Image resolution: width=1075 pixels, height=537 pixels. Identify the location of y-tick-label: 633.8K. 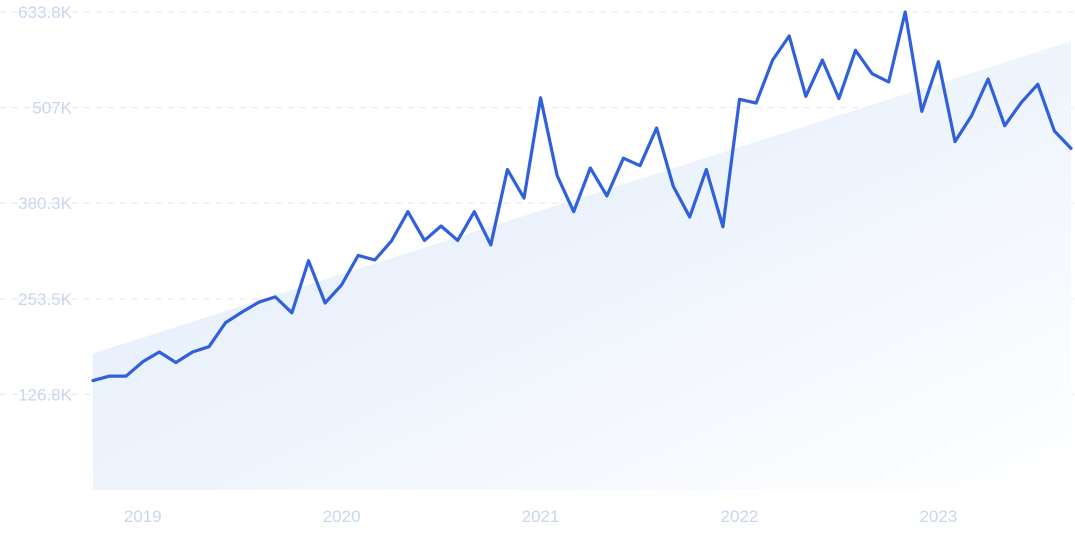
(45, 12).